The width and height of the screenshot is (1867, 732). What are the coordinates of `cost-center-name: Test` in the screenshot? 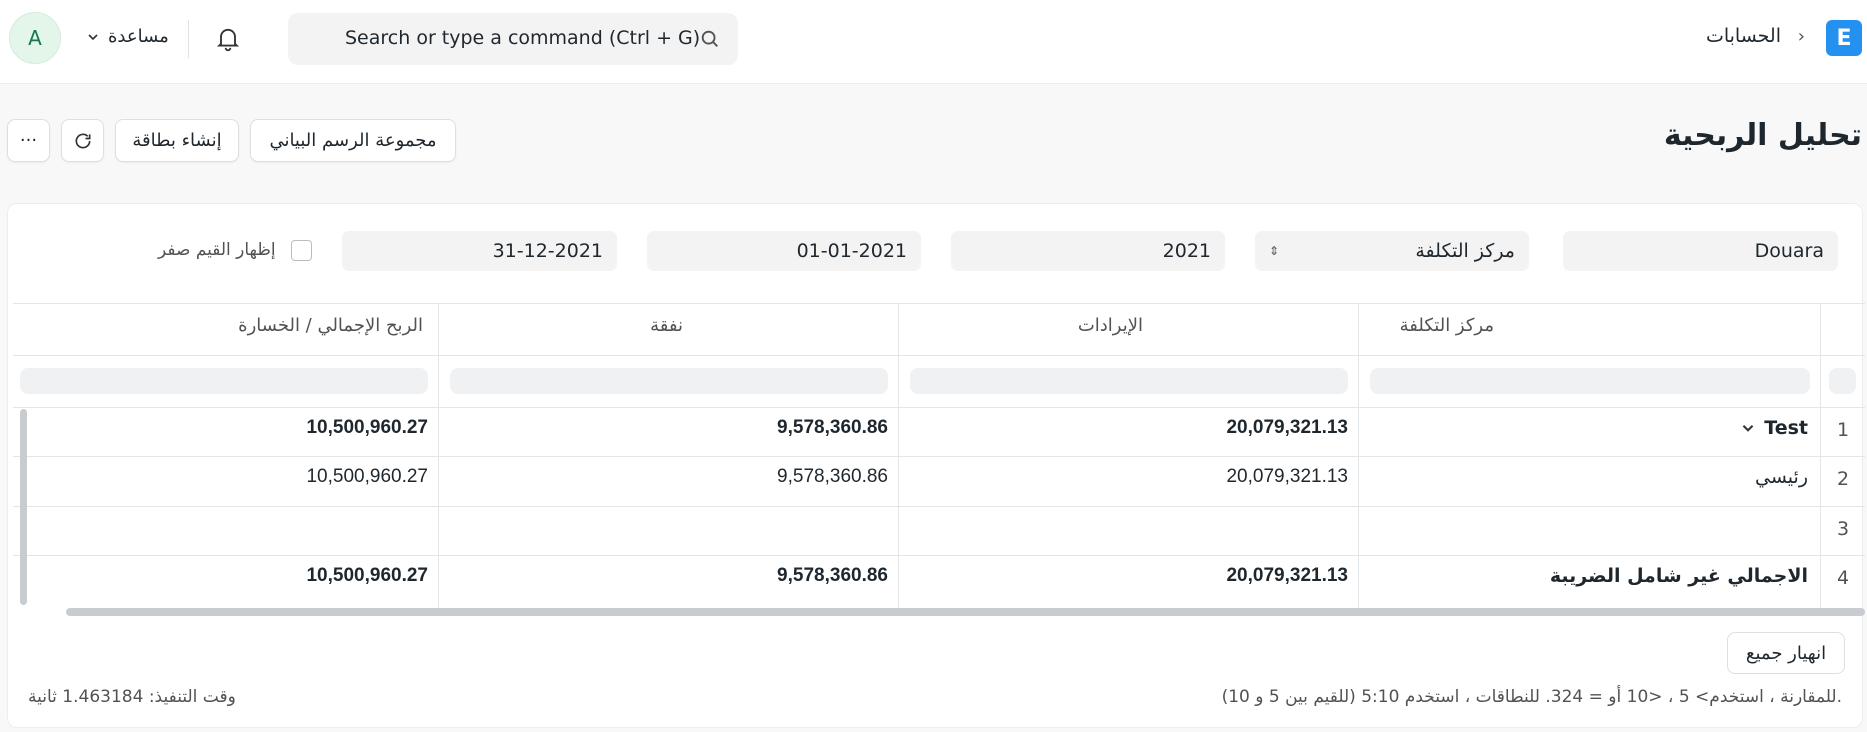 It's located at (1786, 428).